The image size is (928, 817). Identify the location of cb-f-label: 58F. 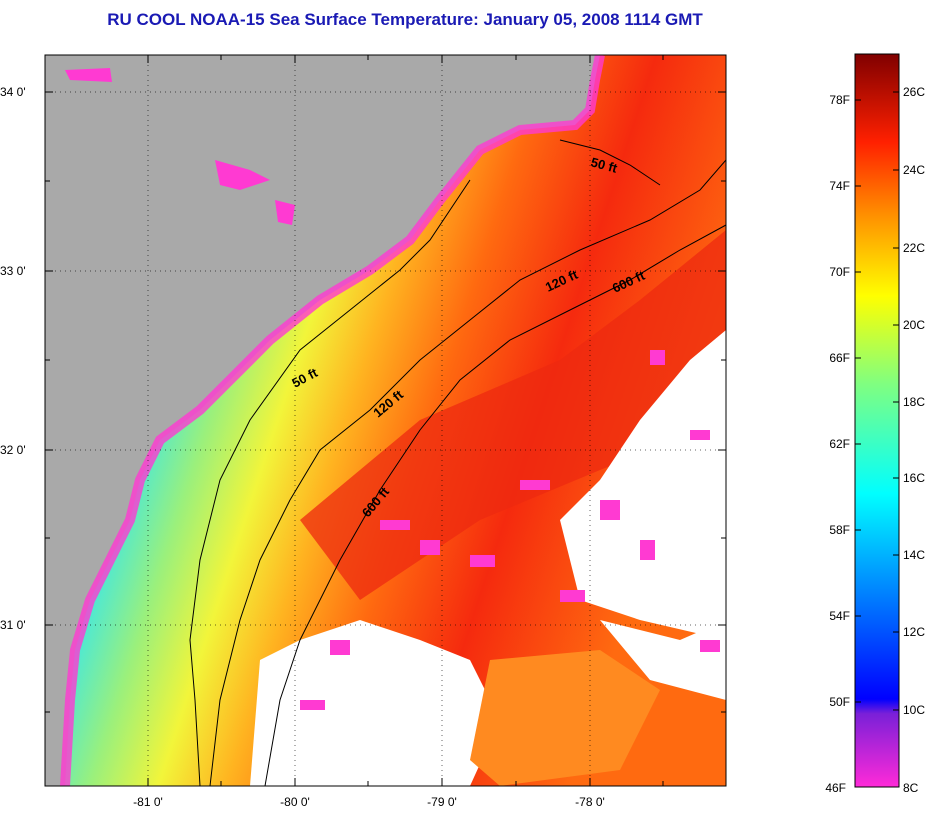
(839, 530).